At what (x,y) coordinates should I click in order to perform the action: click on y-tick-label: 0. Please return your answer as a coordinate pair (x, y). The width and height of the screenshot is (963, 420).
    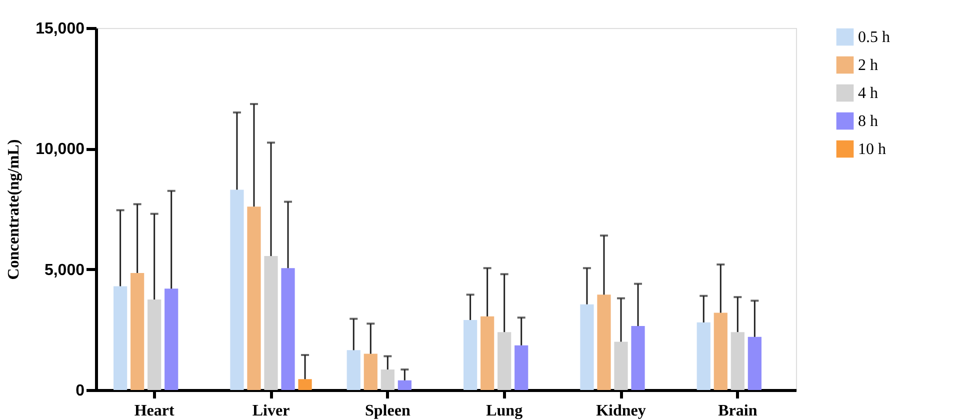
    Looking at the image, I should click on (80, 391).